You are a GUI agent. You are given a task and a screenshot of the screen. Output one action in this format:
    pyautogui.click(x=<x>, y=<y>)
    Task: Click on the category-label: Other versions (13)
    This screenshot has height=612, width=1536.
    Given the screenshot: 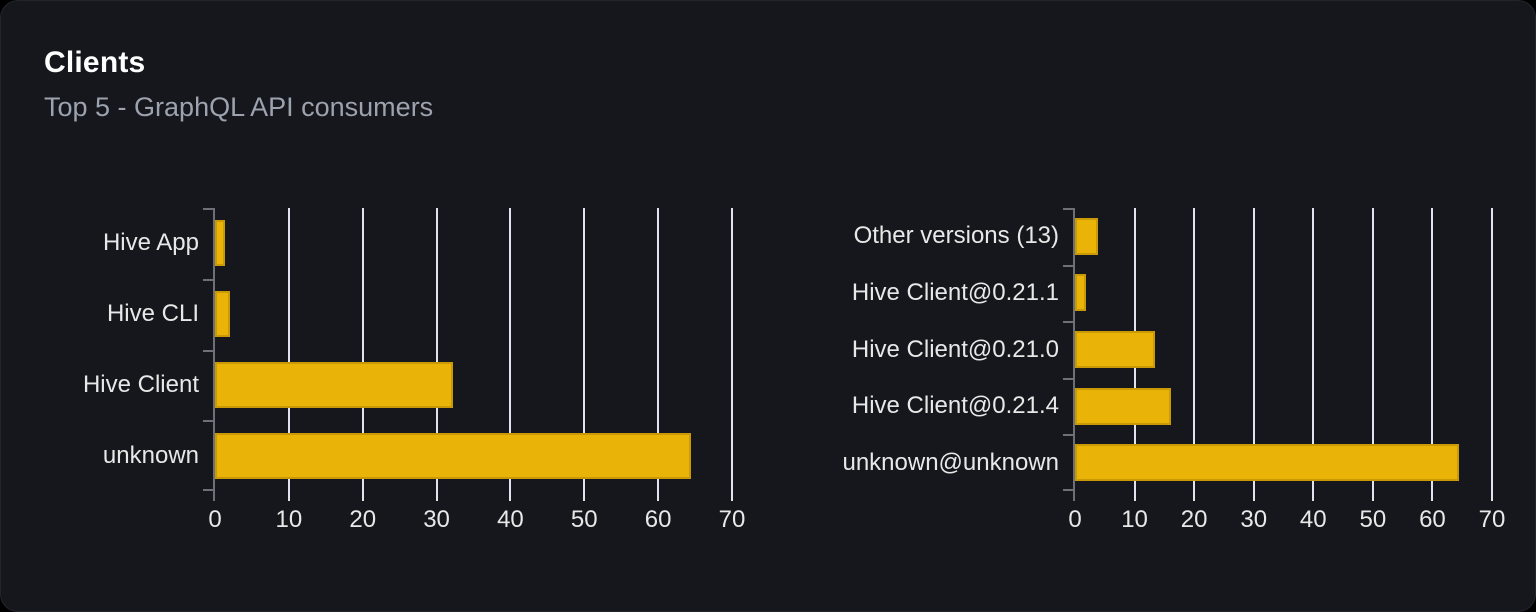 What is the action you would take?
    pyautogui.click(x=956, y=235)
    